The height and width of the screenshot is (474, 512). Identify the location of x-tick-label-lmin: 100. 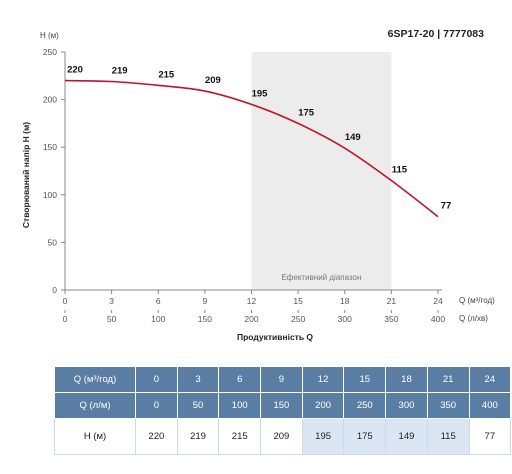
(158, 319).